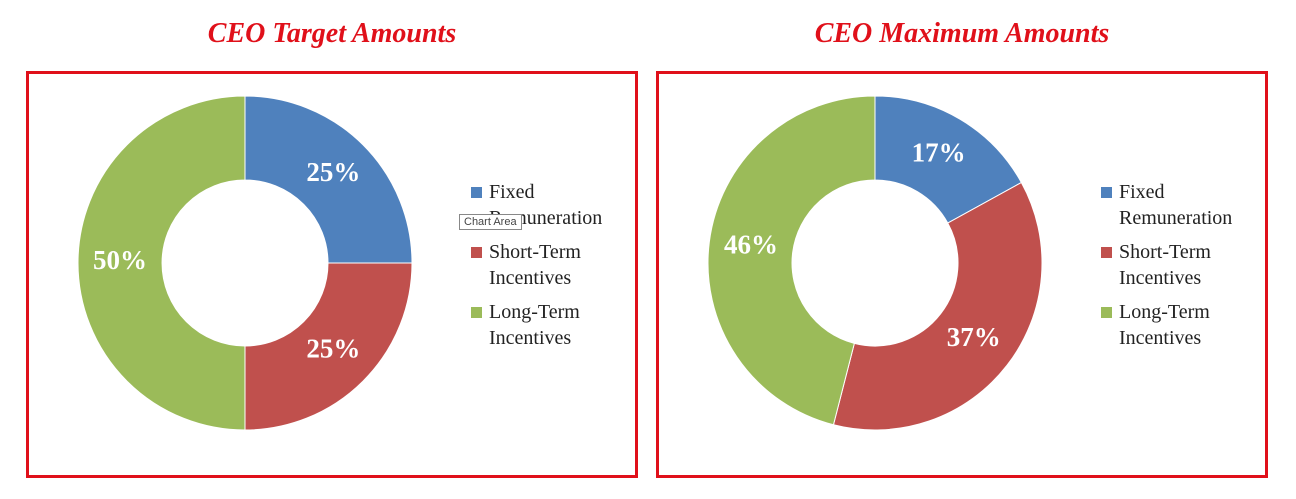 This screenshot has width=1296, height=499. I want to click on legend-item: Fixed Remuneration, so click(1176, 205).